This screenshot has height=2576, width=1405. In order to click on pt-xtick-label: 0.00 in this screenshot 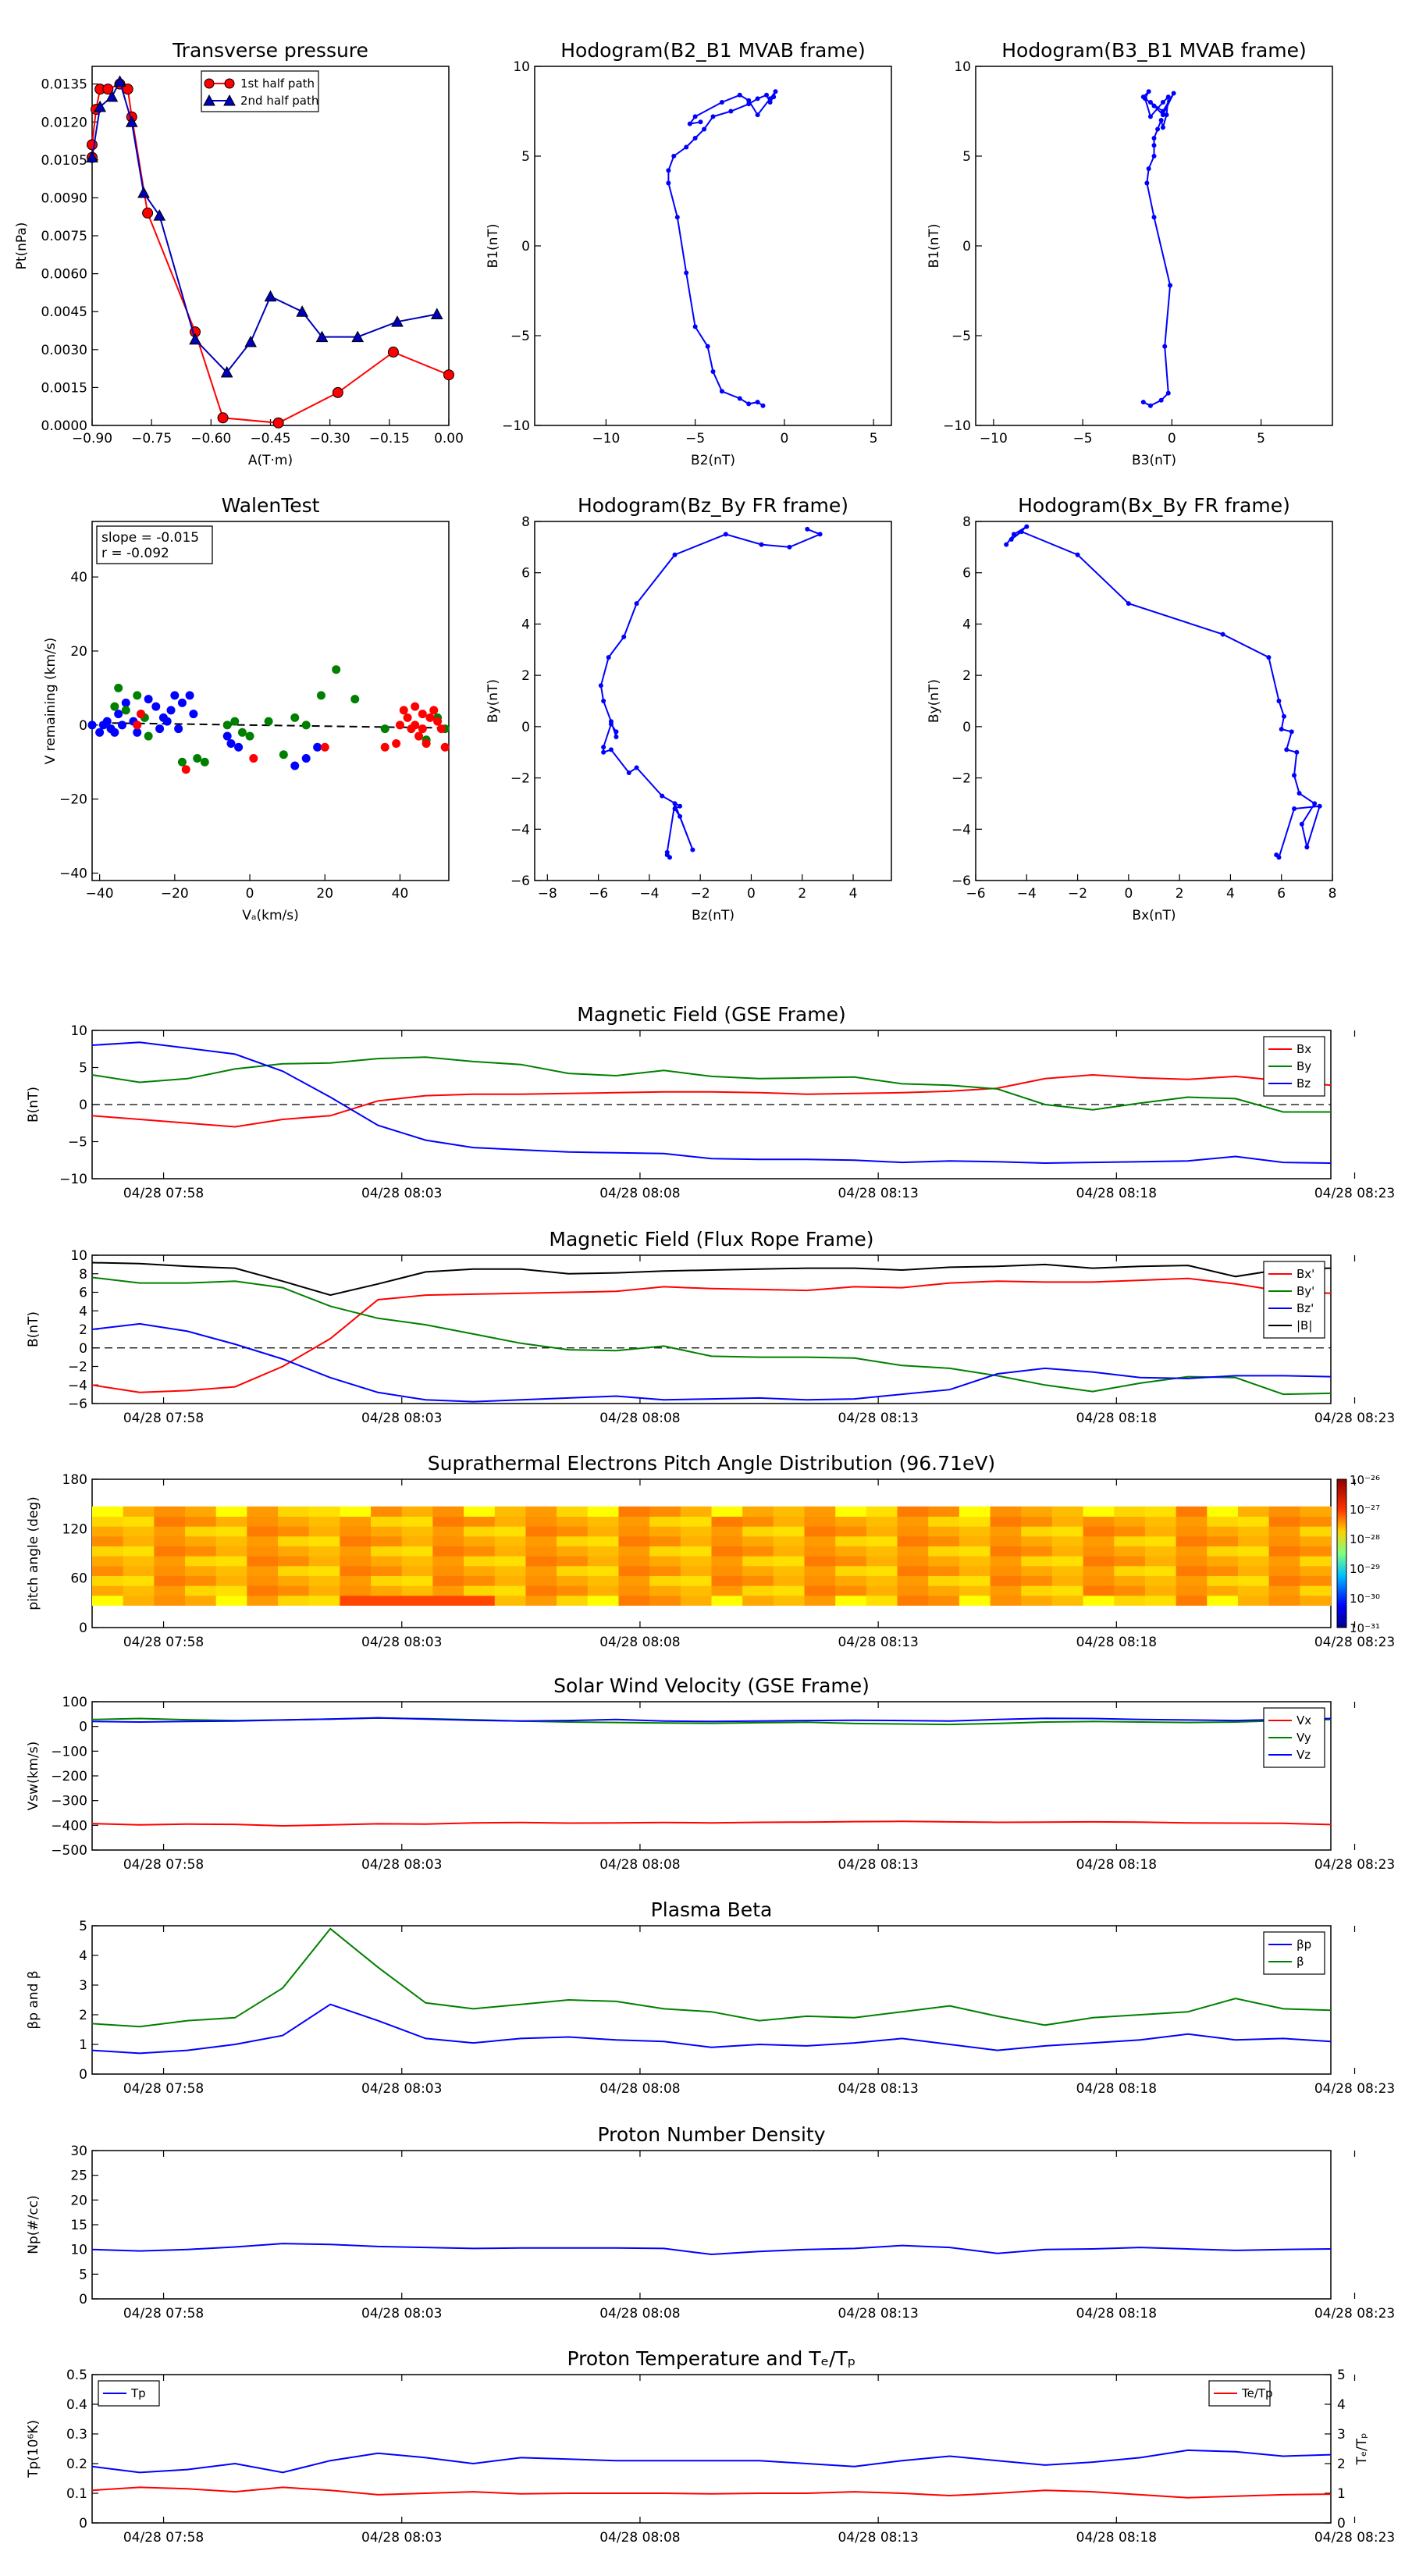, I will do `click(449, 439)`.